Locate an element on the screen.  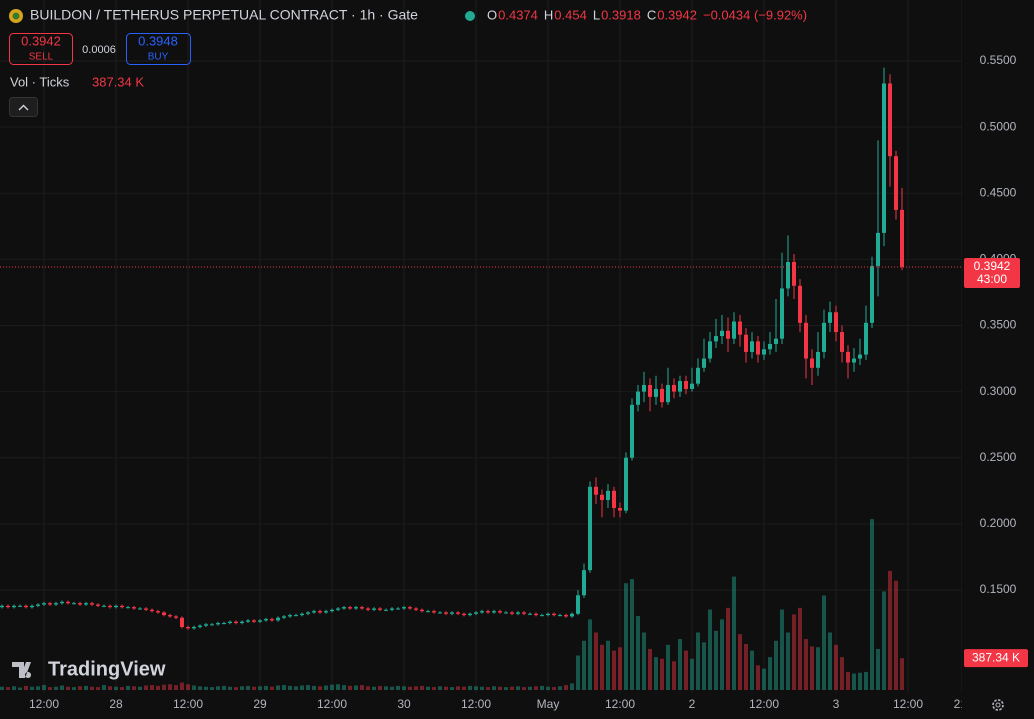
volume-title: Vol · Ticks is located at coordinates (40, 81).